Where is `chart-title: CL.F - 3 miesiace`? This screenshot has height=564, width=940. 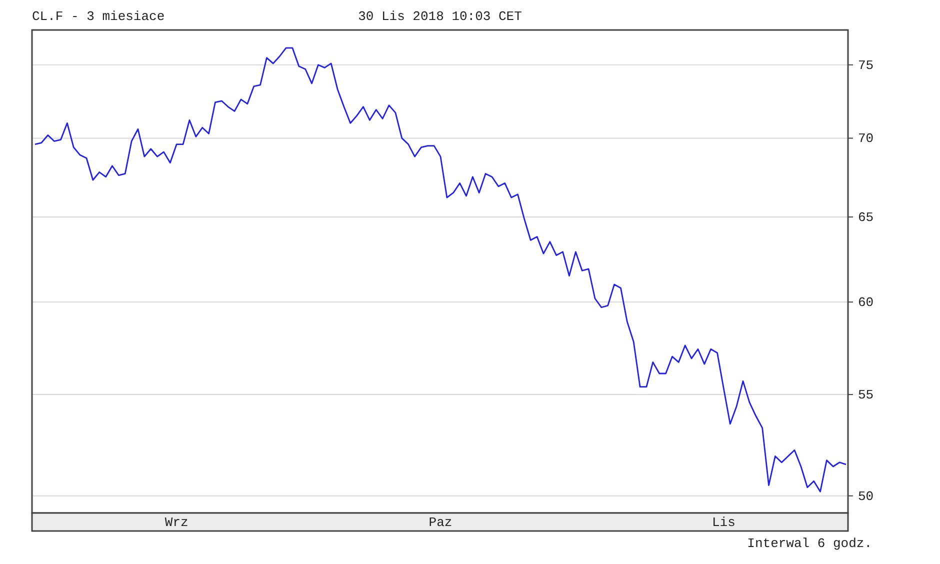
chart-title: CL.F - 3 miesiace is located at coordinates (98, 16).